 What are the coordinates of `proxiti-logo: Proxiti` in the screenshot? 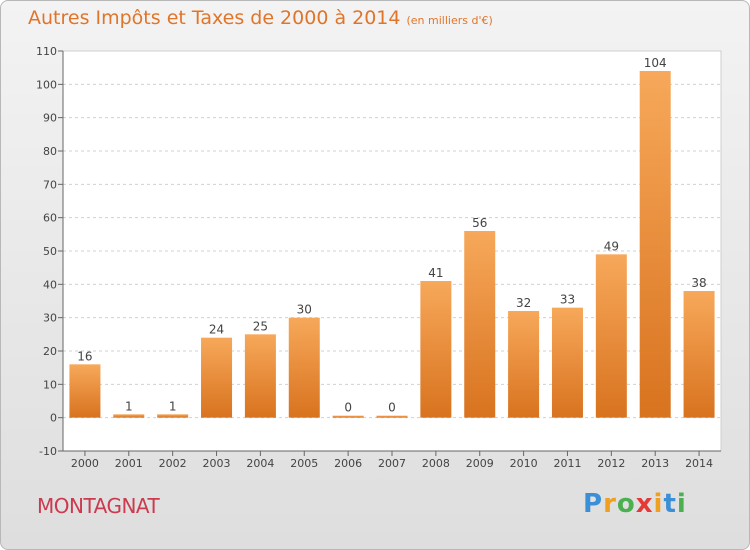 It's located at (635, 504).